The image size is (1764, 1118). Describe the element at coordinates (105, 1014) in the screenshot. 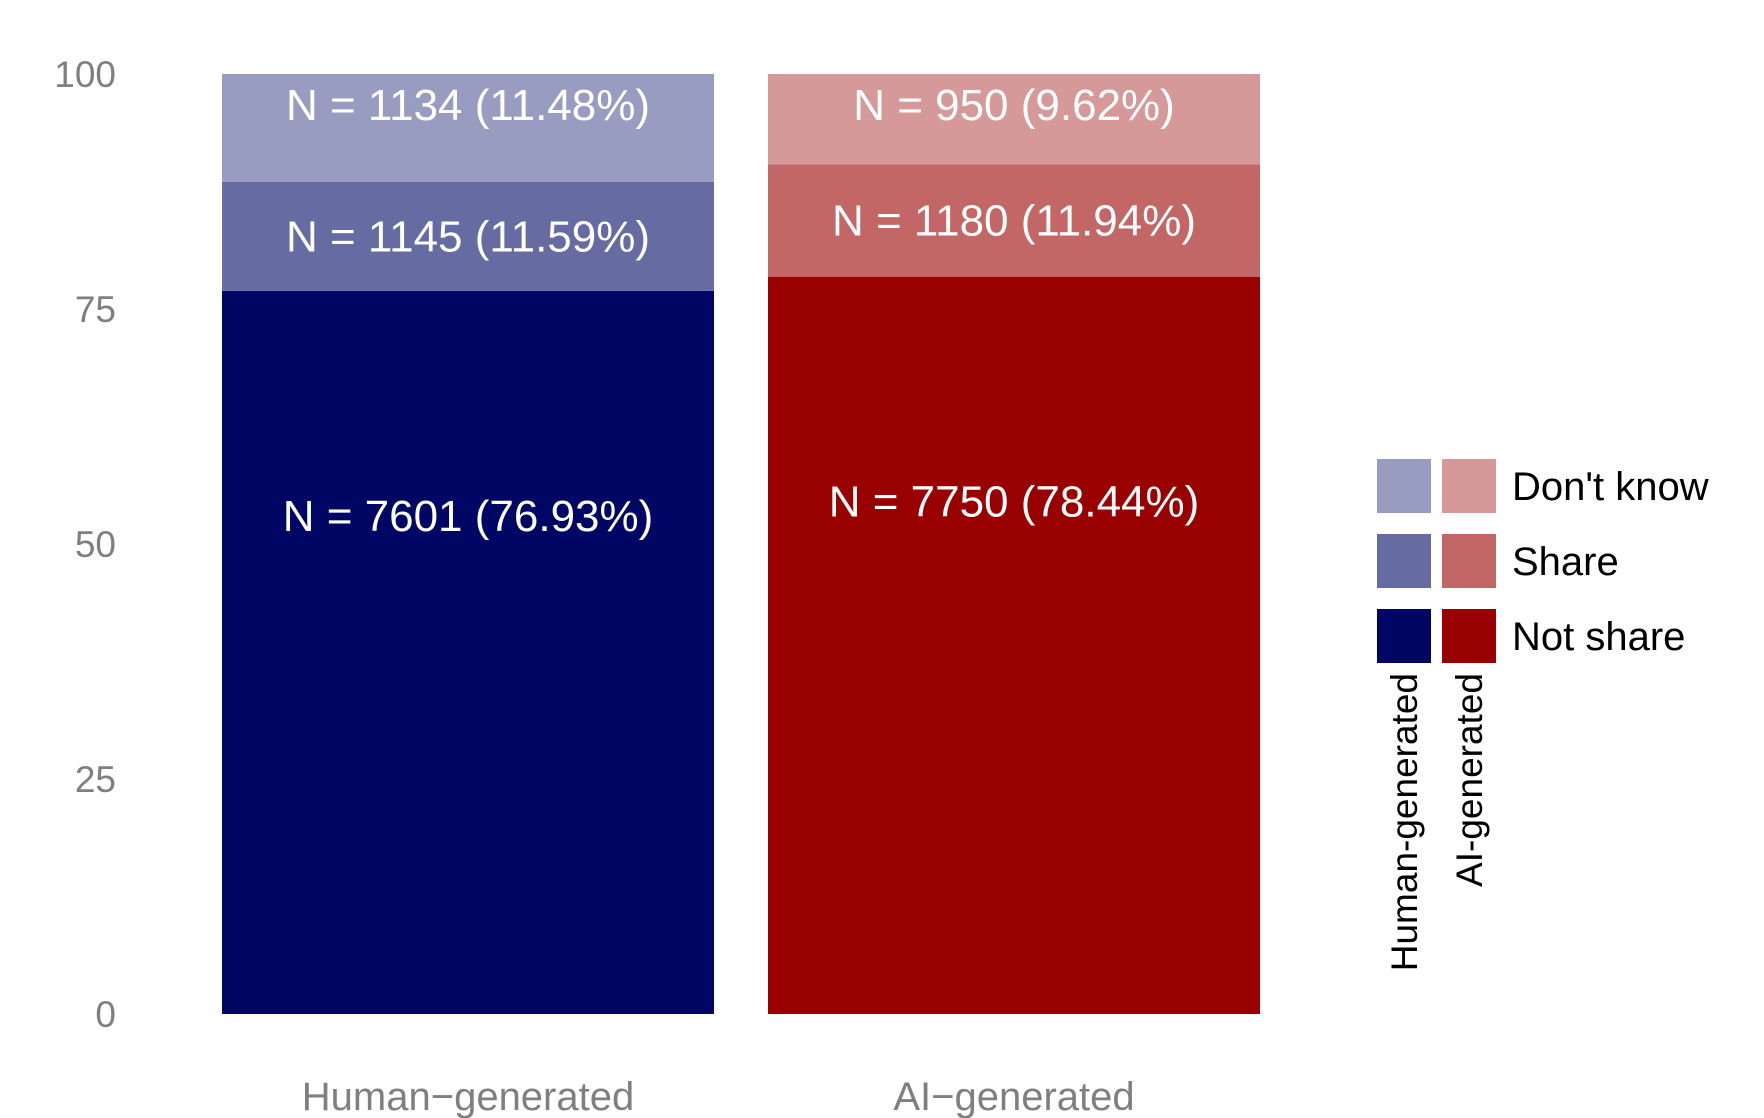

I see `y-tick-label: 0` at that location.